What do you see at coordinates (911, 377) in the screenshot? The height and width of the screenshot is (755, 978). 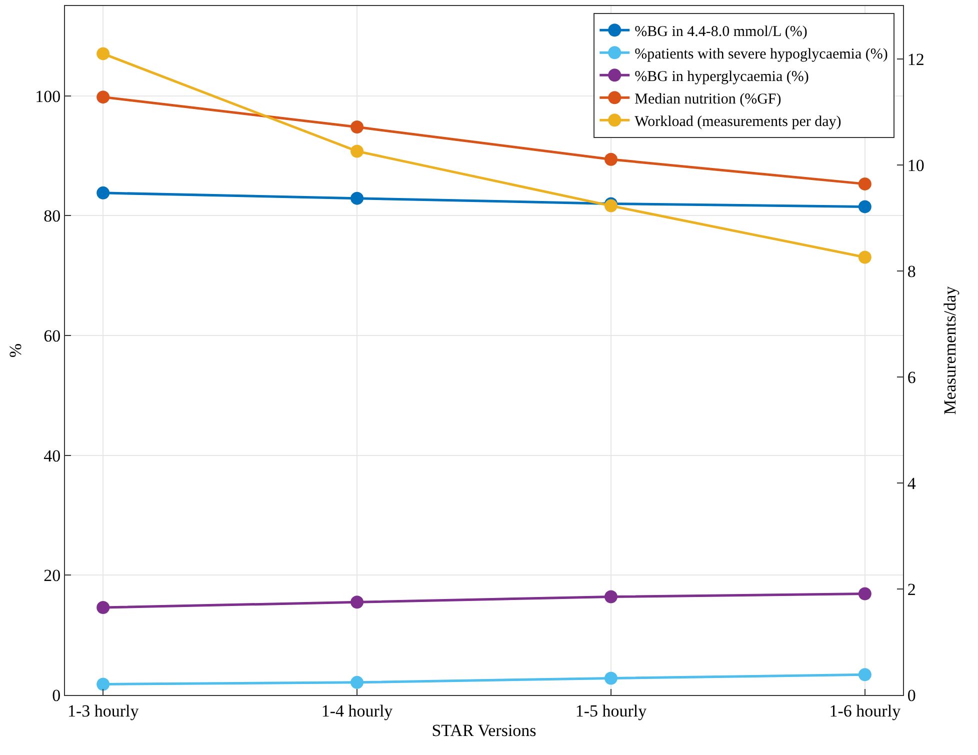 I see `y2-tick-label: 6` at bounding box center [911, 377].